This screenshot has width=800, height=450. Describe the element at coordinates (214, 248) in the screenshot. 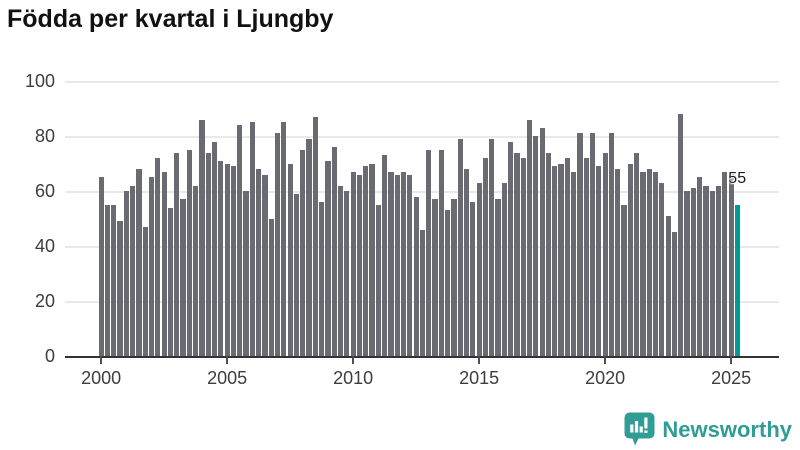

I see `bar-2004-q3` at that location.